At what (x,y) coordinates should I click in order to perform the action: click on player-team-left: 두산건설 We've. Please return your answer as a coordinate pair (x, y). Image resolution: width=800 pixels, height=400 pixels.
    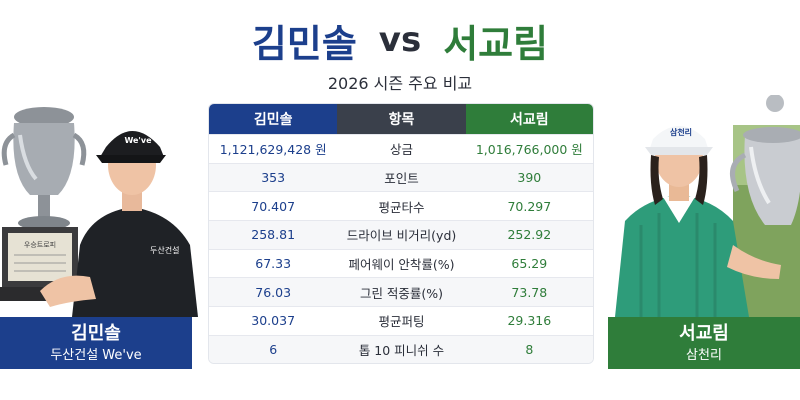
    Looking at the image, I should click on (96, 355).